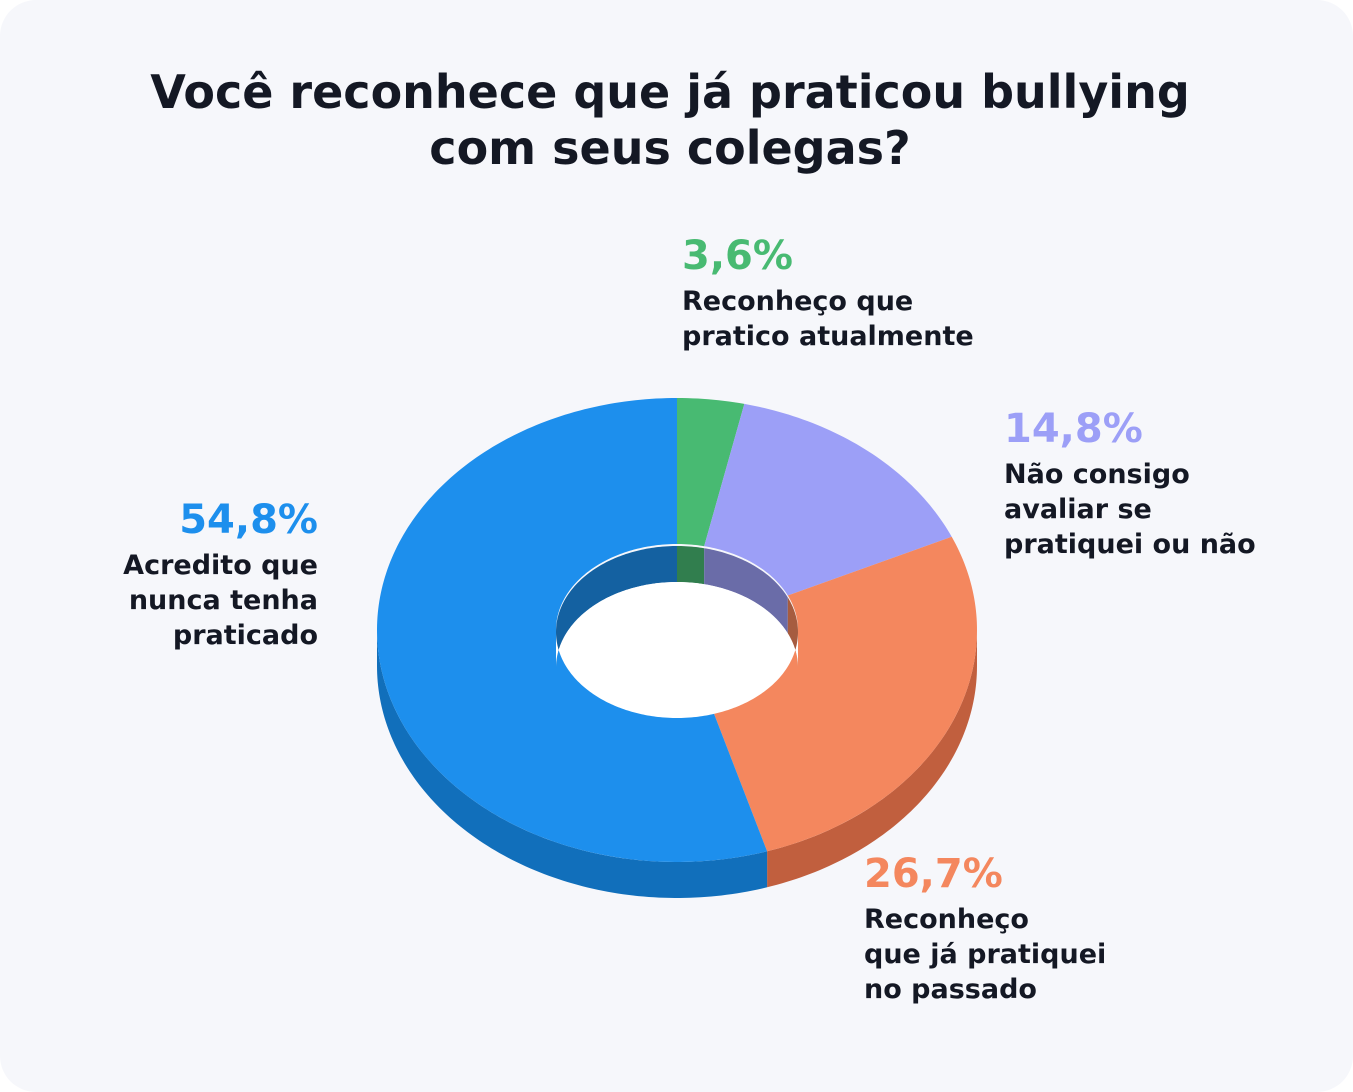 The width and height of the screenshot is (1353, 1092). Describe the element at coordinates (691, 565) in the screenshot. I see `slice-inner-wall-current` at that location.